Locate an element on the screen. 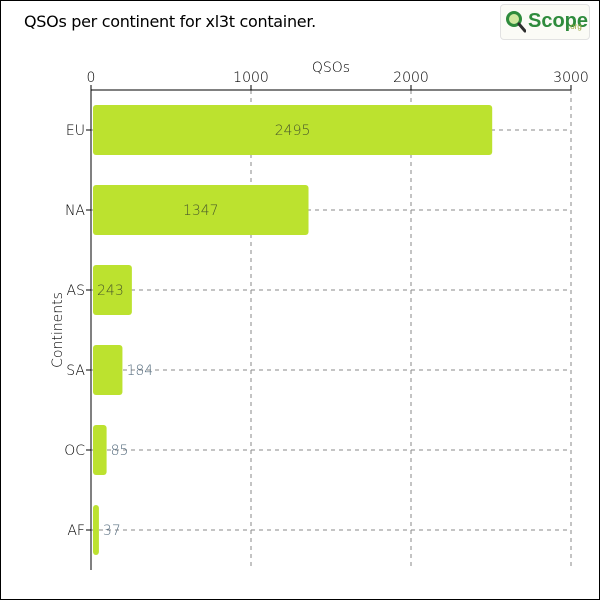 Image resolution: width=600 pixels, height=600 pixels. data-label-eu: 2495 is located at coordinates (293, 131).